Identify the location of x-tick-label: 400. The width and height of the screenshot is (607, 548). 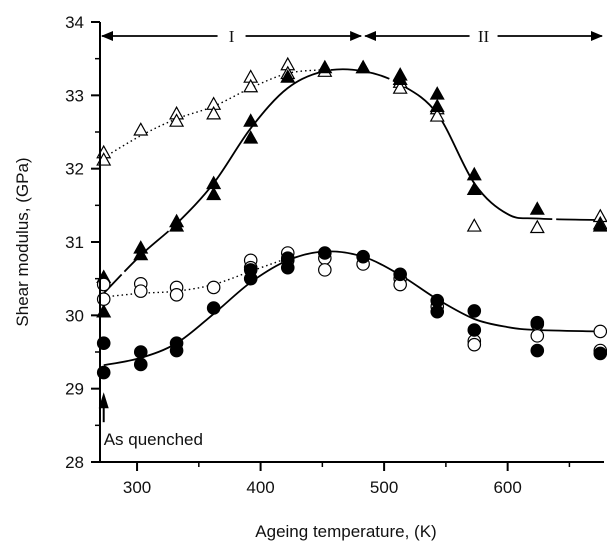
(260, 487).